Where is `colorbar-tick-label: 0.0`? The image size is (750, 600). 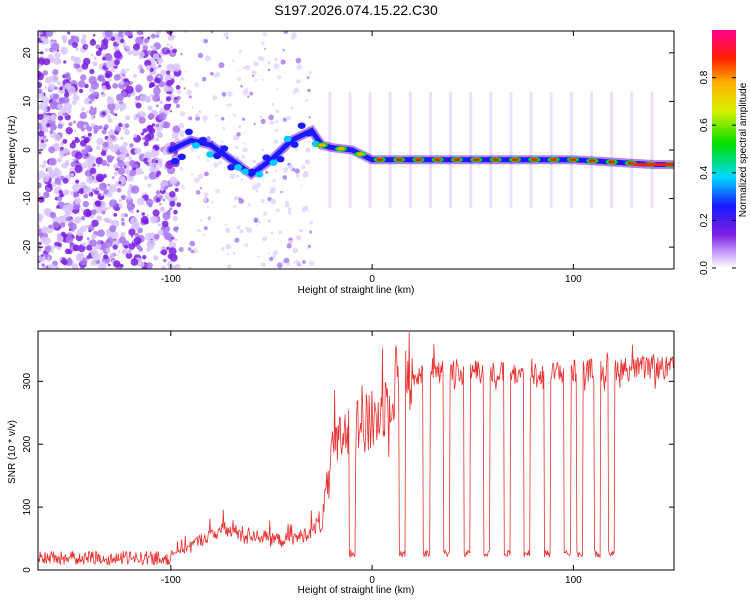
colorbar-tick-label: 0.0 is located at coordinates (704, 268).